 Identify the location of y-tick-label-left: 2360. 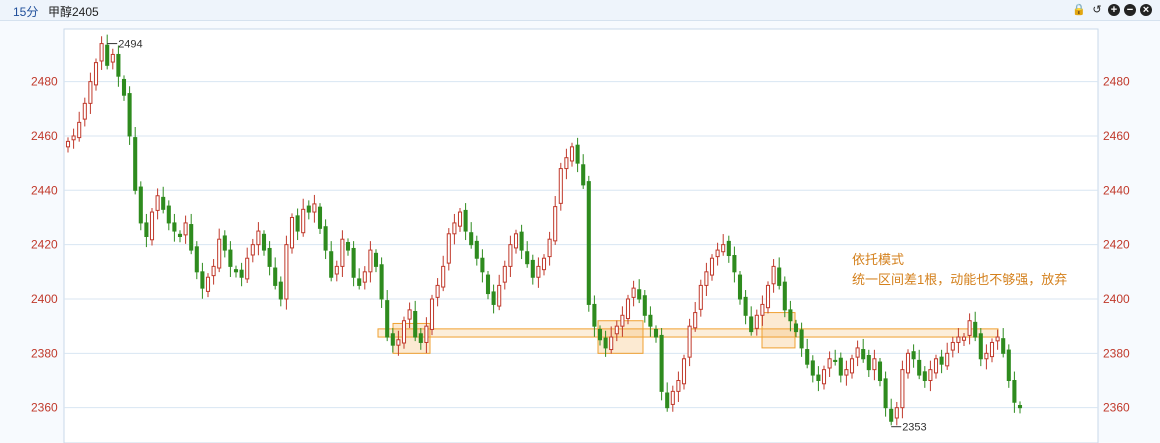
(44, 408).